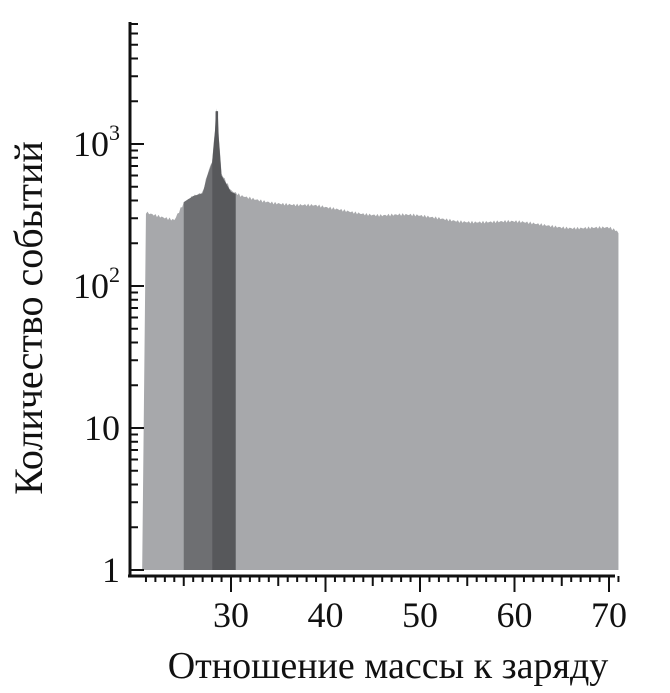 The width and height of the screenshot is (670, 693). Describe the element at coordinates (96, 284) in the screenshot. I see `y-tick-label-2: 10²` at that location.